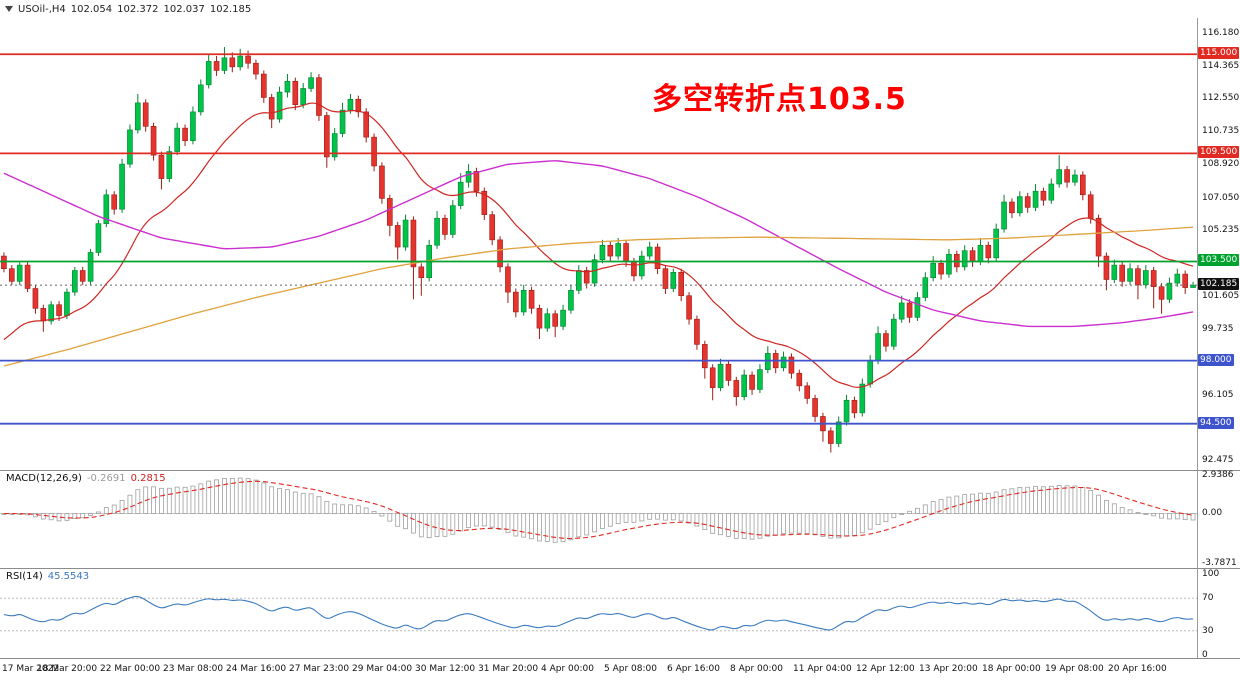 The width and height of the screenshot is (1240, 691). Describe the element at coordinates (1208, 630) in the screenshot. I see `rsi-axis-label: 30` at that location.